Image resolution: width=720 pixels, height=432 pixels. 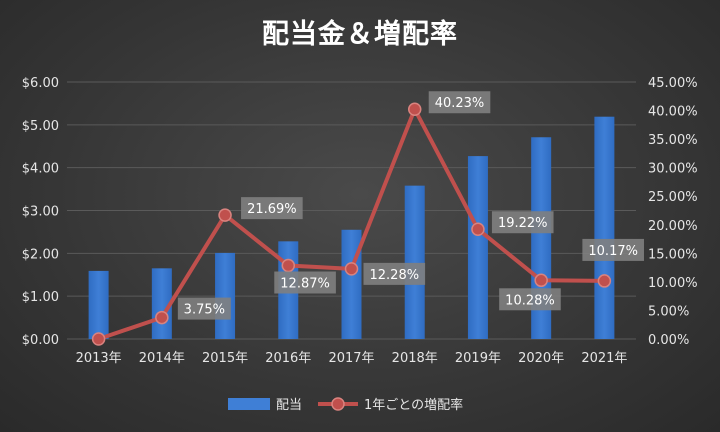 I want to click on y-left-tick-label: $3.00, so click(x=40, y=212).